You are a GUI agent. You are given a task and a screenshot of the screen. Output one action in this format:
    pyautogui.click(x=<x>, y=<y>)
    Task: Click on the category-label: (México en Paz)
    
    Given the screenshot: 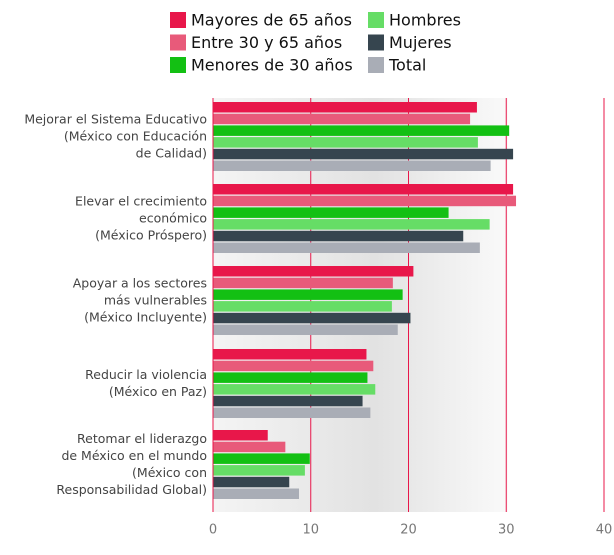 What is the action you would take?
    pyautogui.click(x=158, y=391)
    